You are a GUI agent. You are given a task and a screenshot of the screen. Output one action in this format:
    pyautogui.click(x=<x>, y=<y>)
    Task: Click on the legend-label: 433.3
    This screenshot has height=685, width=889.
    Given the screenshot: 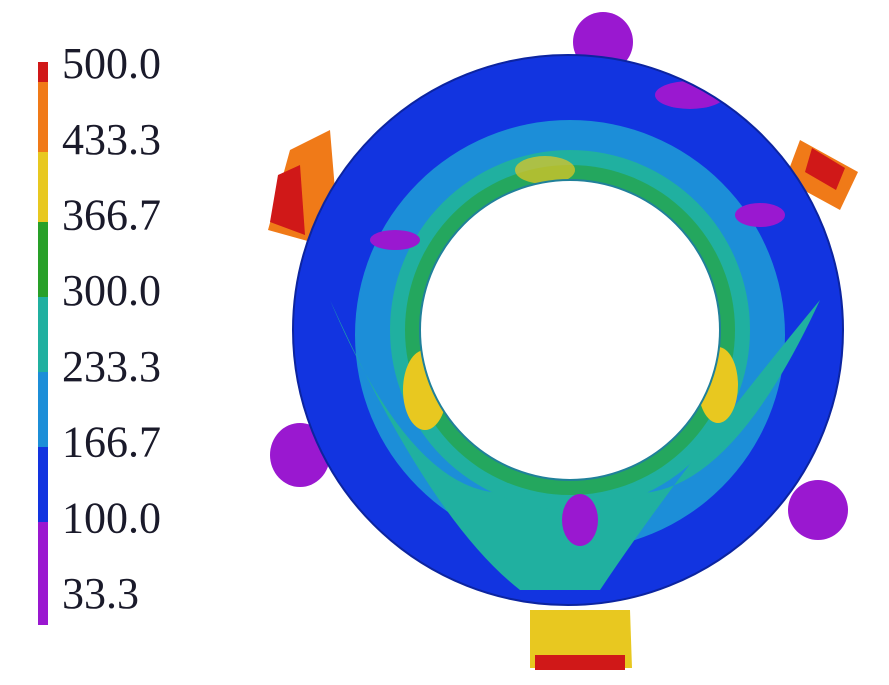 What is the action you would take?
    pyautogui.click(x=111, y=139)
    